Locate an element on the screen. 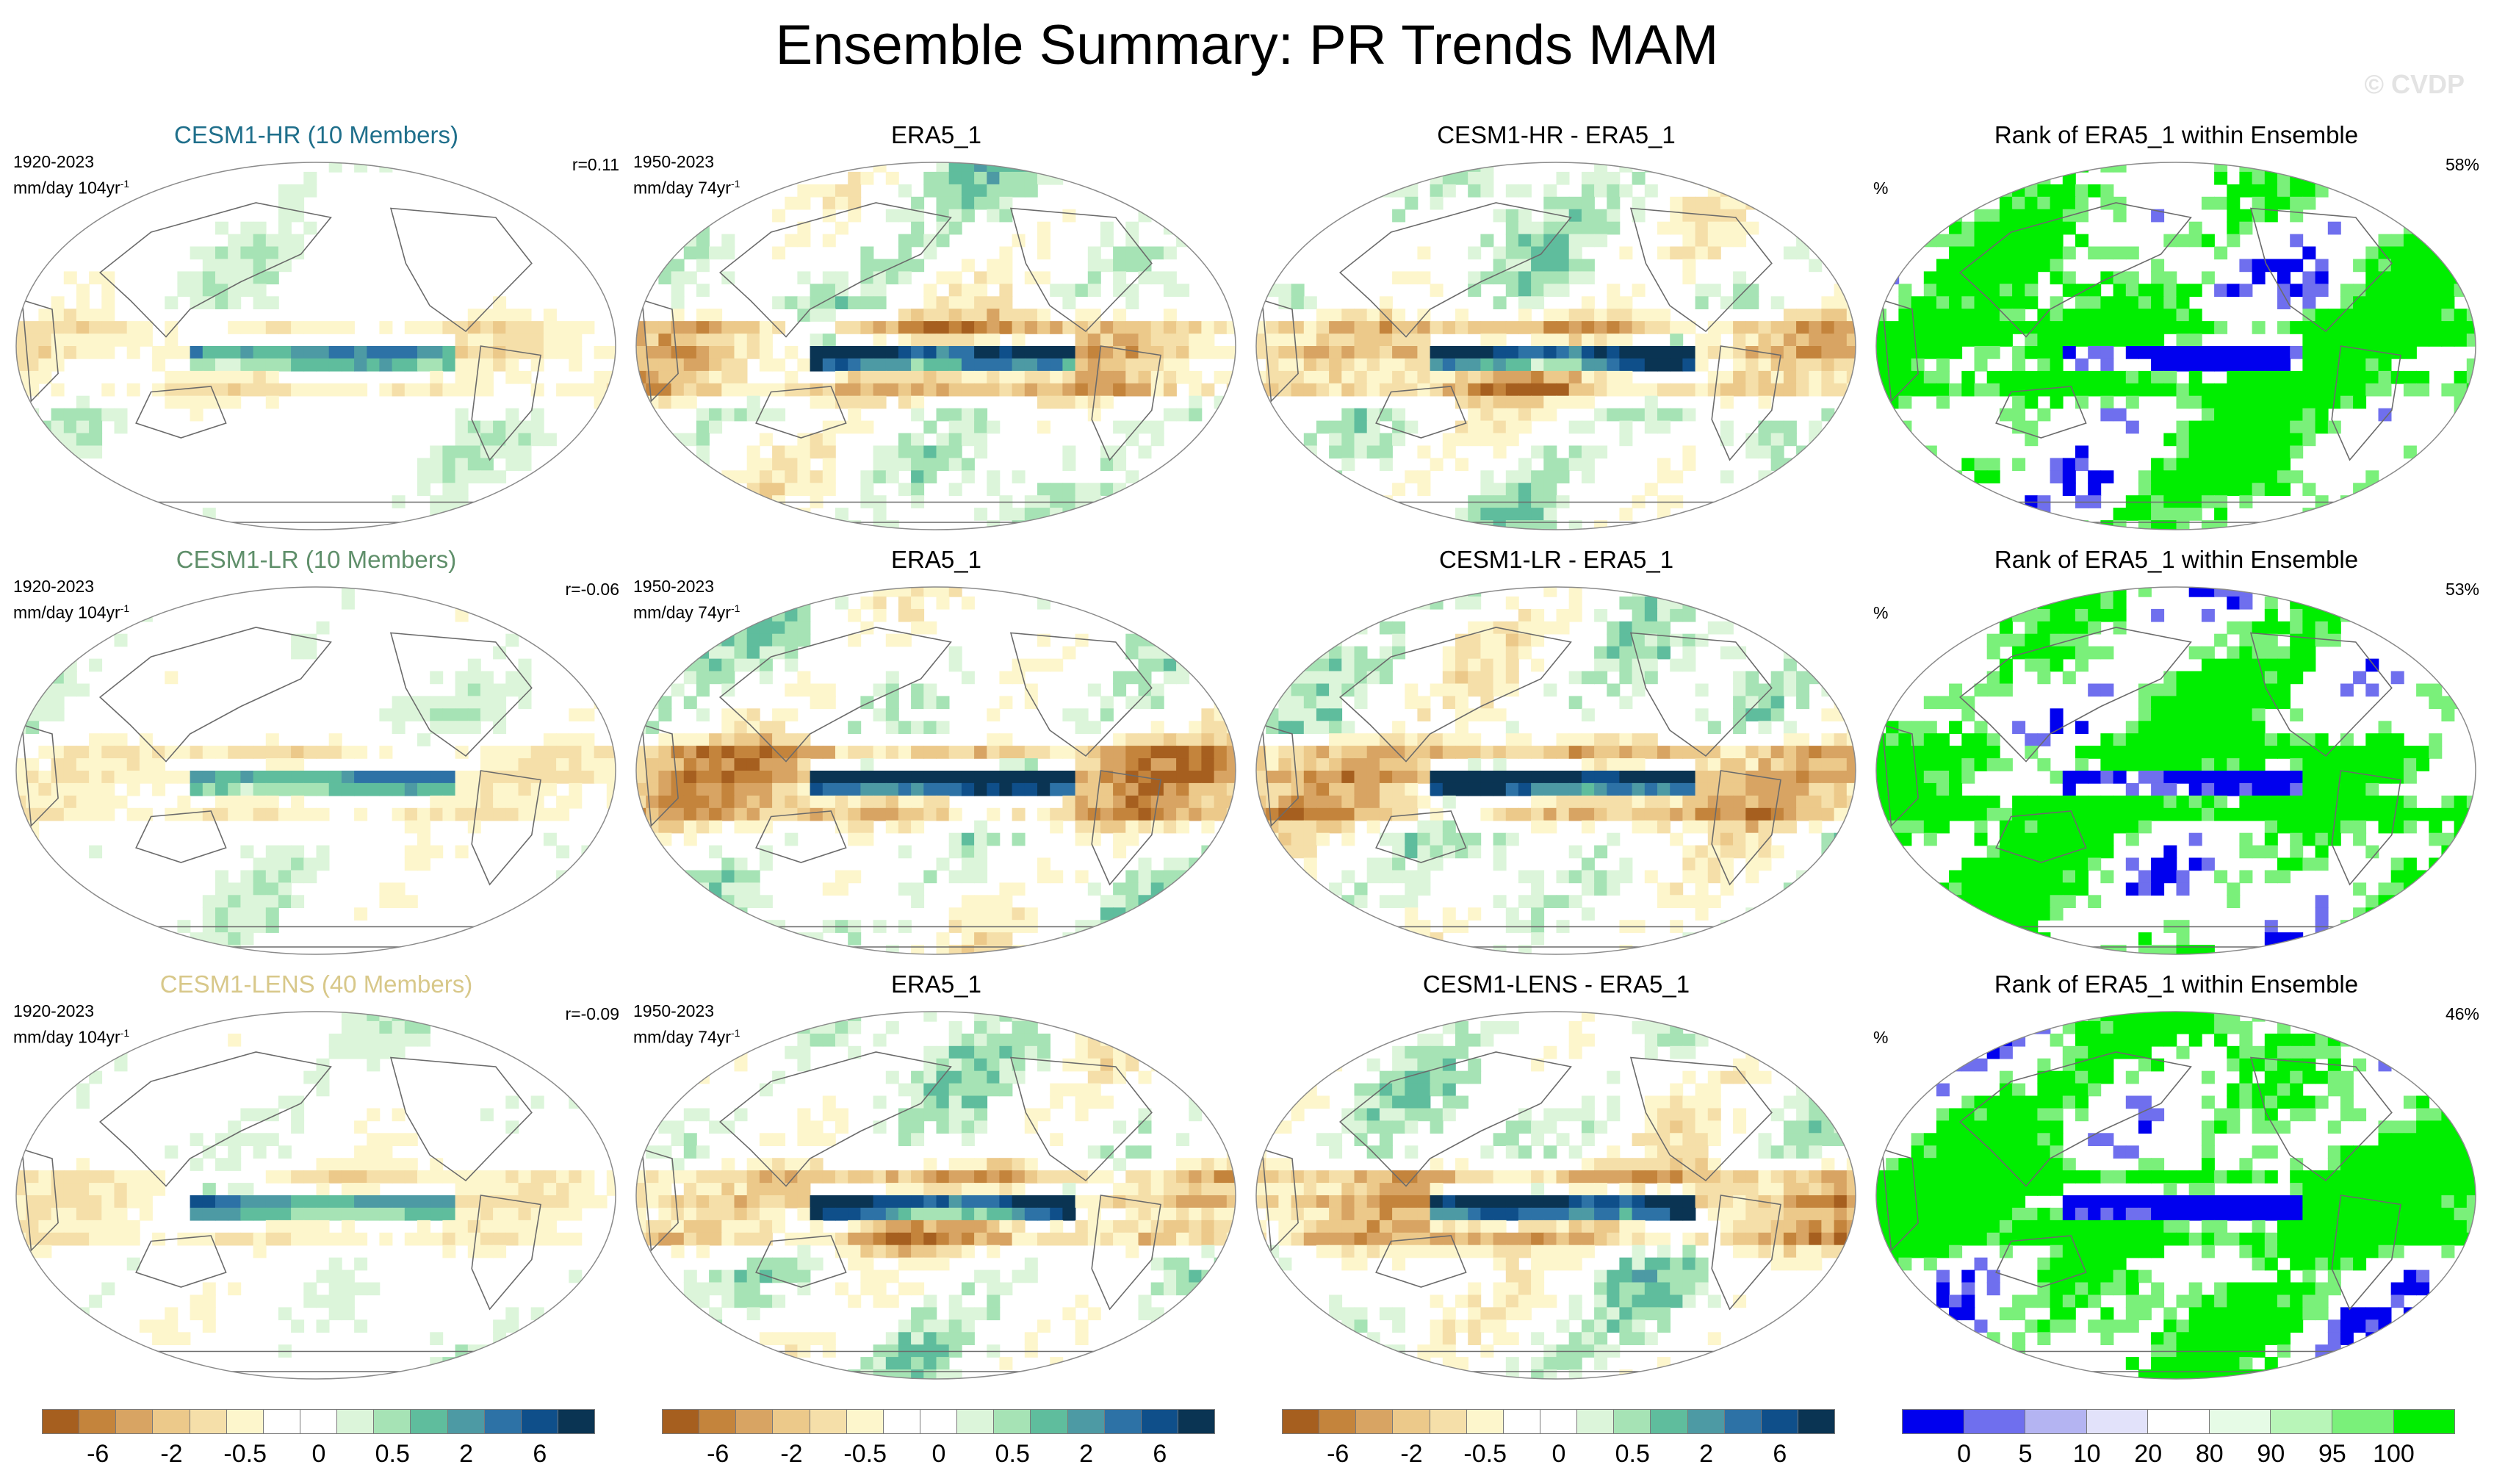  panel-title: CESM1-HR (10 Members) is located at coordinates (316, 134).